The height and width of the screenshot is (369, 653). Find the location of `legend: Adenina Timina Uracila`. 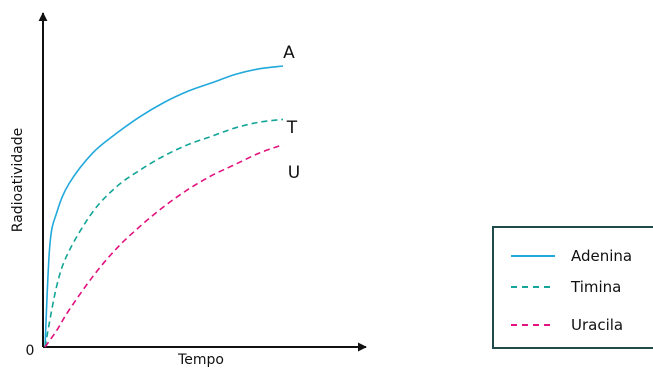

legend: Adenina Timina Uracila is located at coordinates (572, 287).